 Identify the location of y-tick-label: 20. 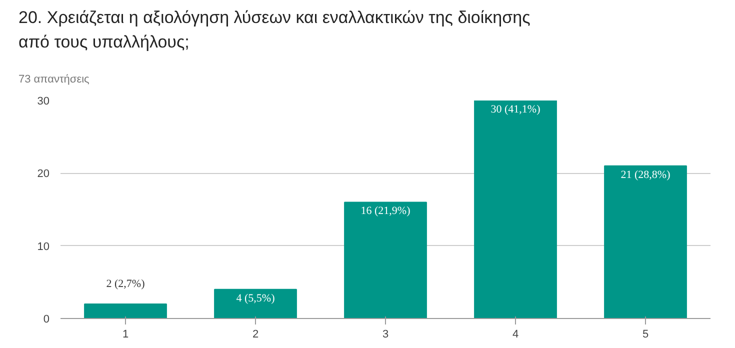
(43, 174).